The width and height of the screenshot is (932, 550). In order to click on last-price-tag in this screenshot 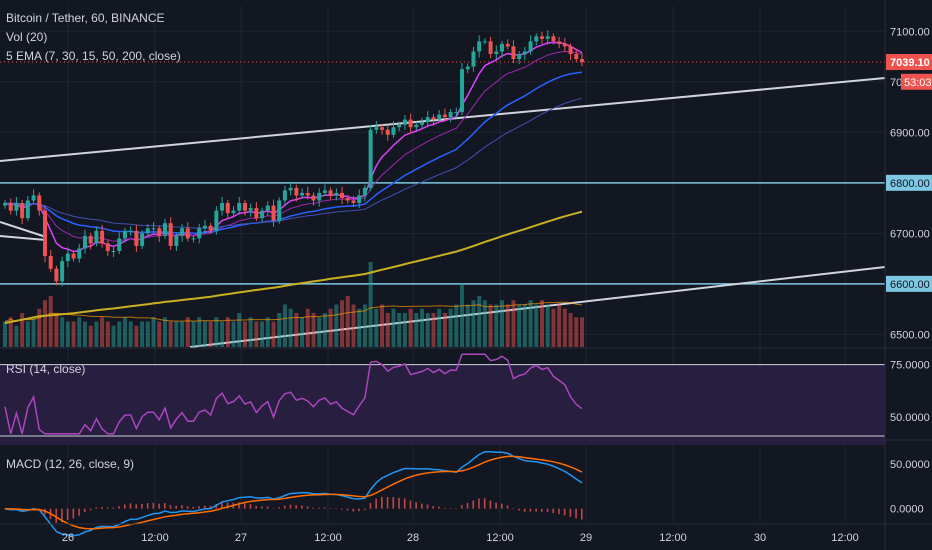, I will do `click(909, 62)`.